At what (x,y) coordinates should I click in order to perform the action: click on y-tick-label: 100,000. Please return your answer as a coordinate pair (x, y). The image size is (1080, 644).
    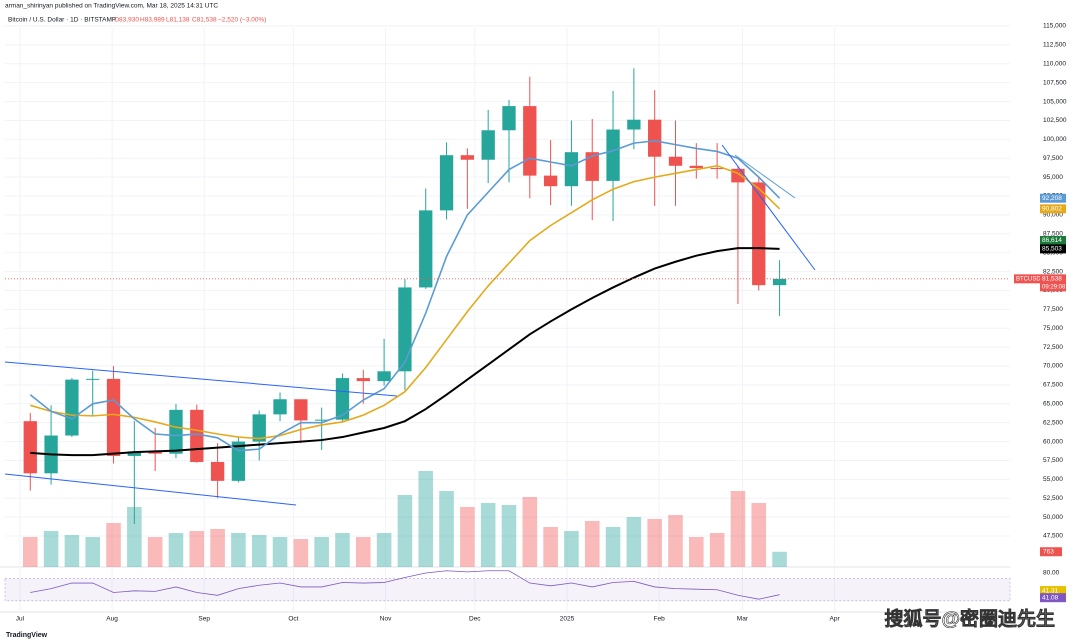
    Looking at the image, I should click on (1055, 139).